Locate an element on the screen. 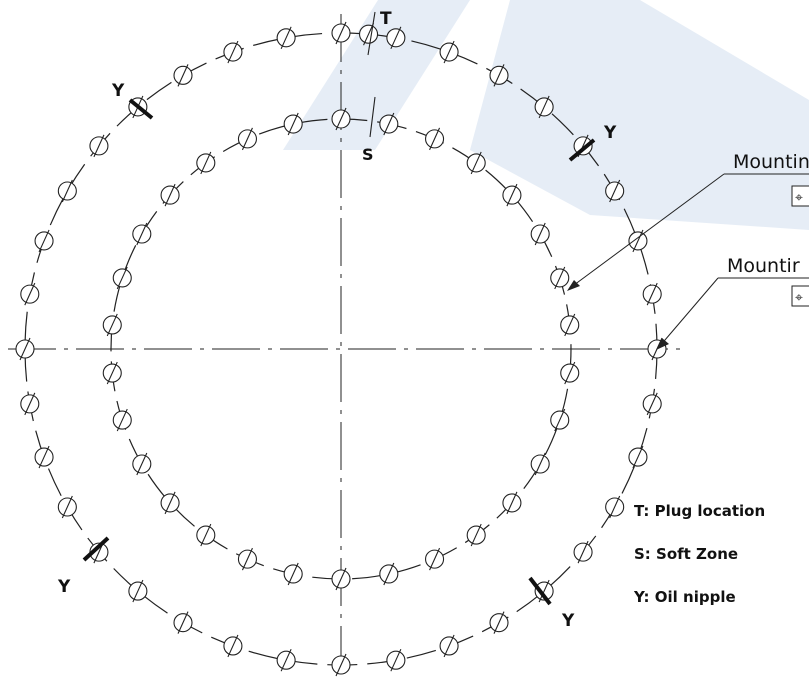 This screenshot has height=679, width=809. callout-inner-text: Mountin is located at coordinates (771, 162).